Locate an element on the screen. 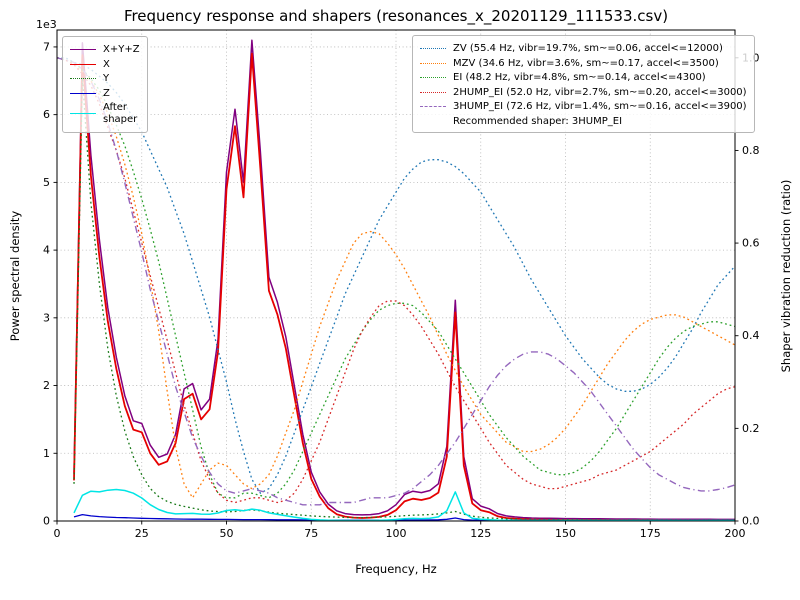  y-left-tick-label: 3 is located at coordinates (46, 317).